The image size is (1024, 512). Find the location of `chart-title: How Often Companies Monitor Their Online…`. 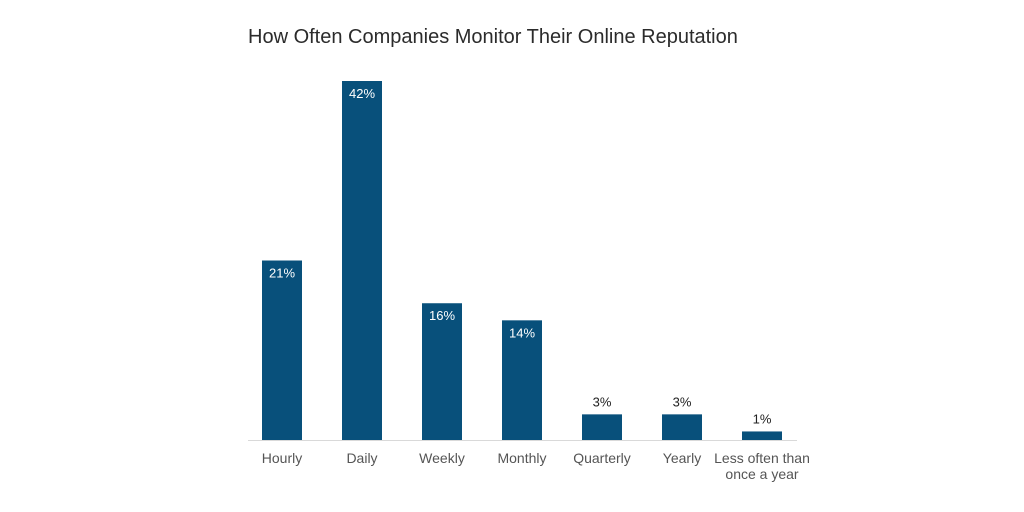

chart-title: How Often Companies Monitor Their Online… is located at coordinates (493, 37).